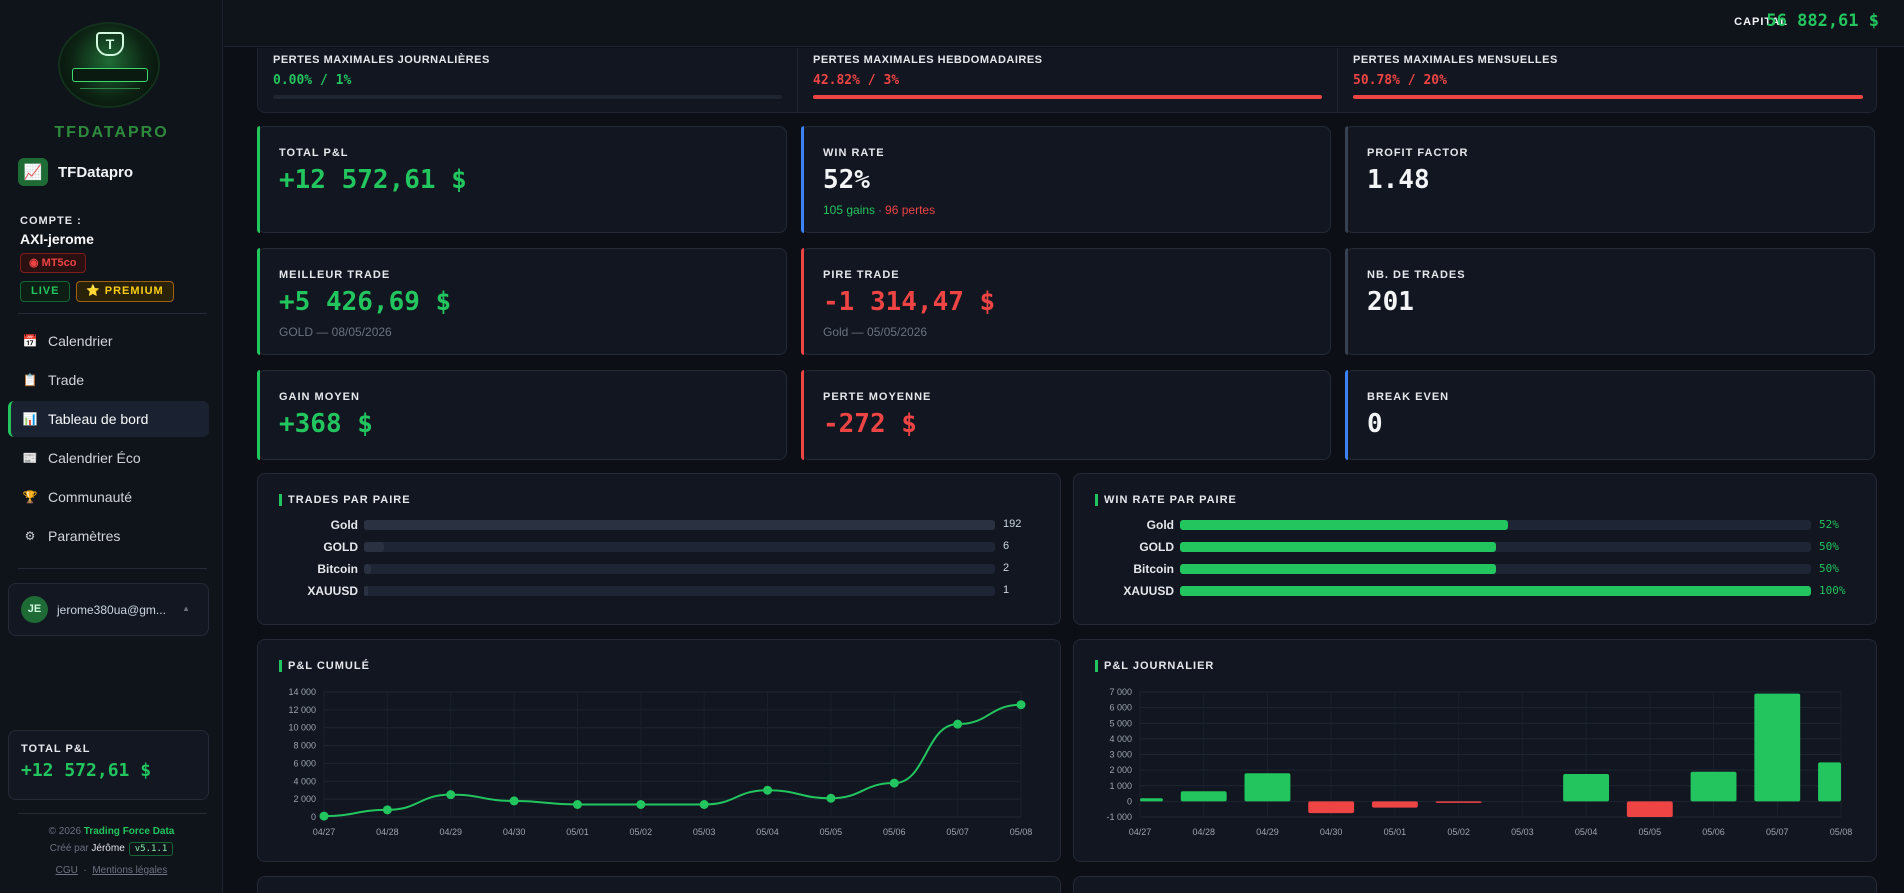  What do you see at coordinates (75, 172) in the screenshot?
I see `brand-row: 📈 TFDatapro` at bounding box center [75, 172].